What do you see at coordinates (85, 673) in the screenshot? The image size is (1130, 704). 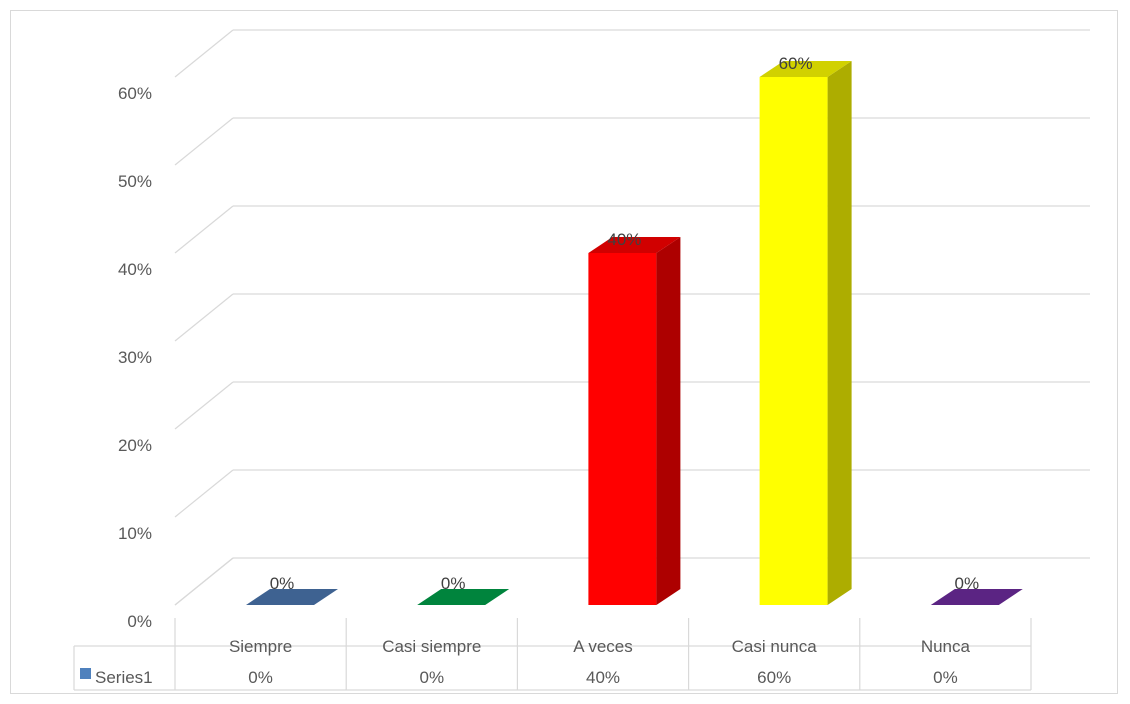 I see `legend-swatch` at bounding box center [85, 673].